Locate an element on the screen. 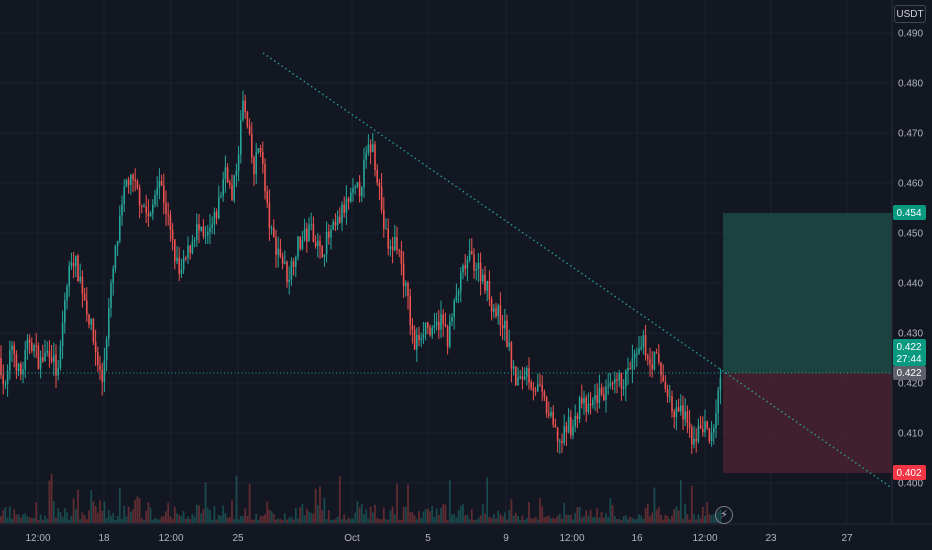 The image size is (932, 550). long-position-tool is located at coordinates (807, 343).